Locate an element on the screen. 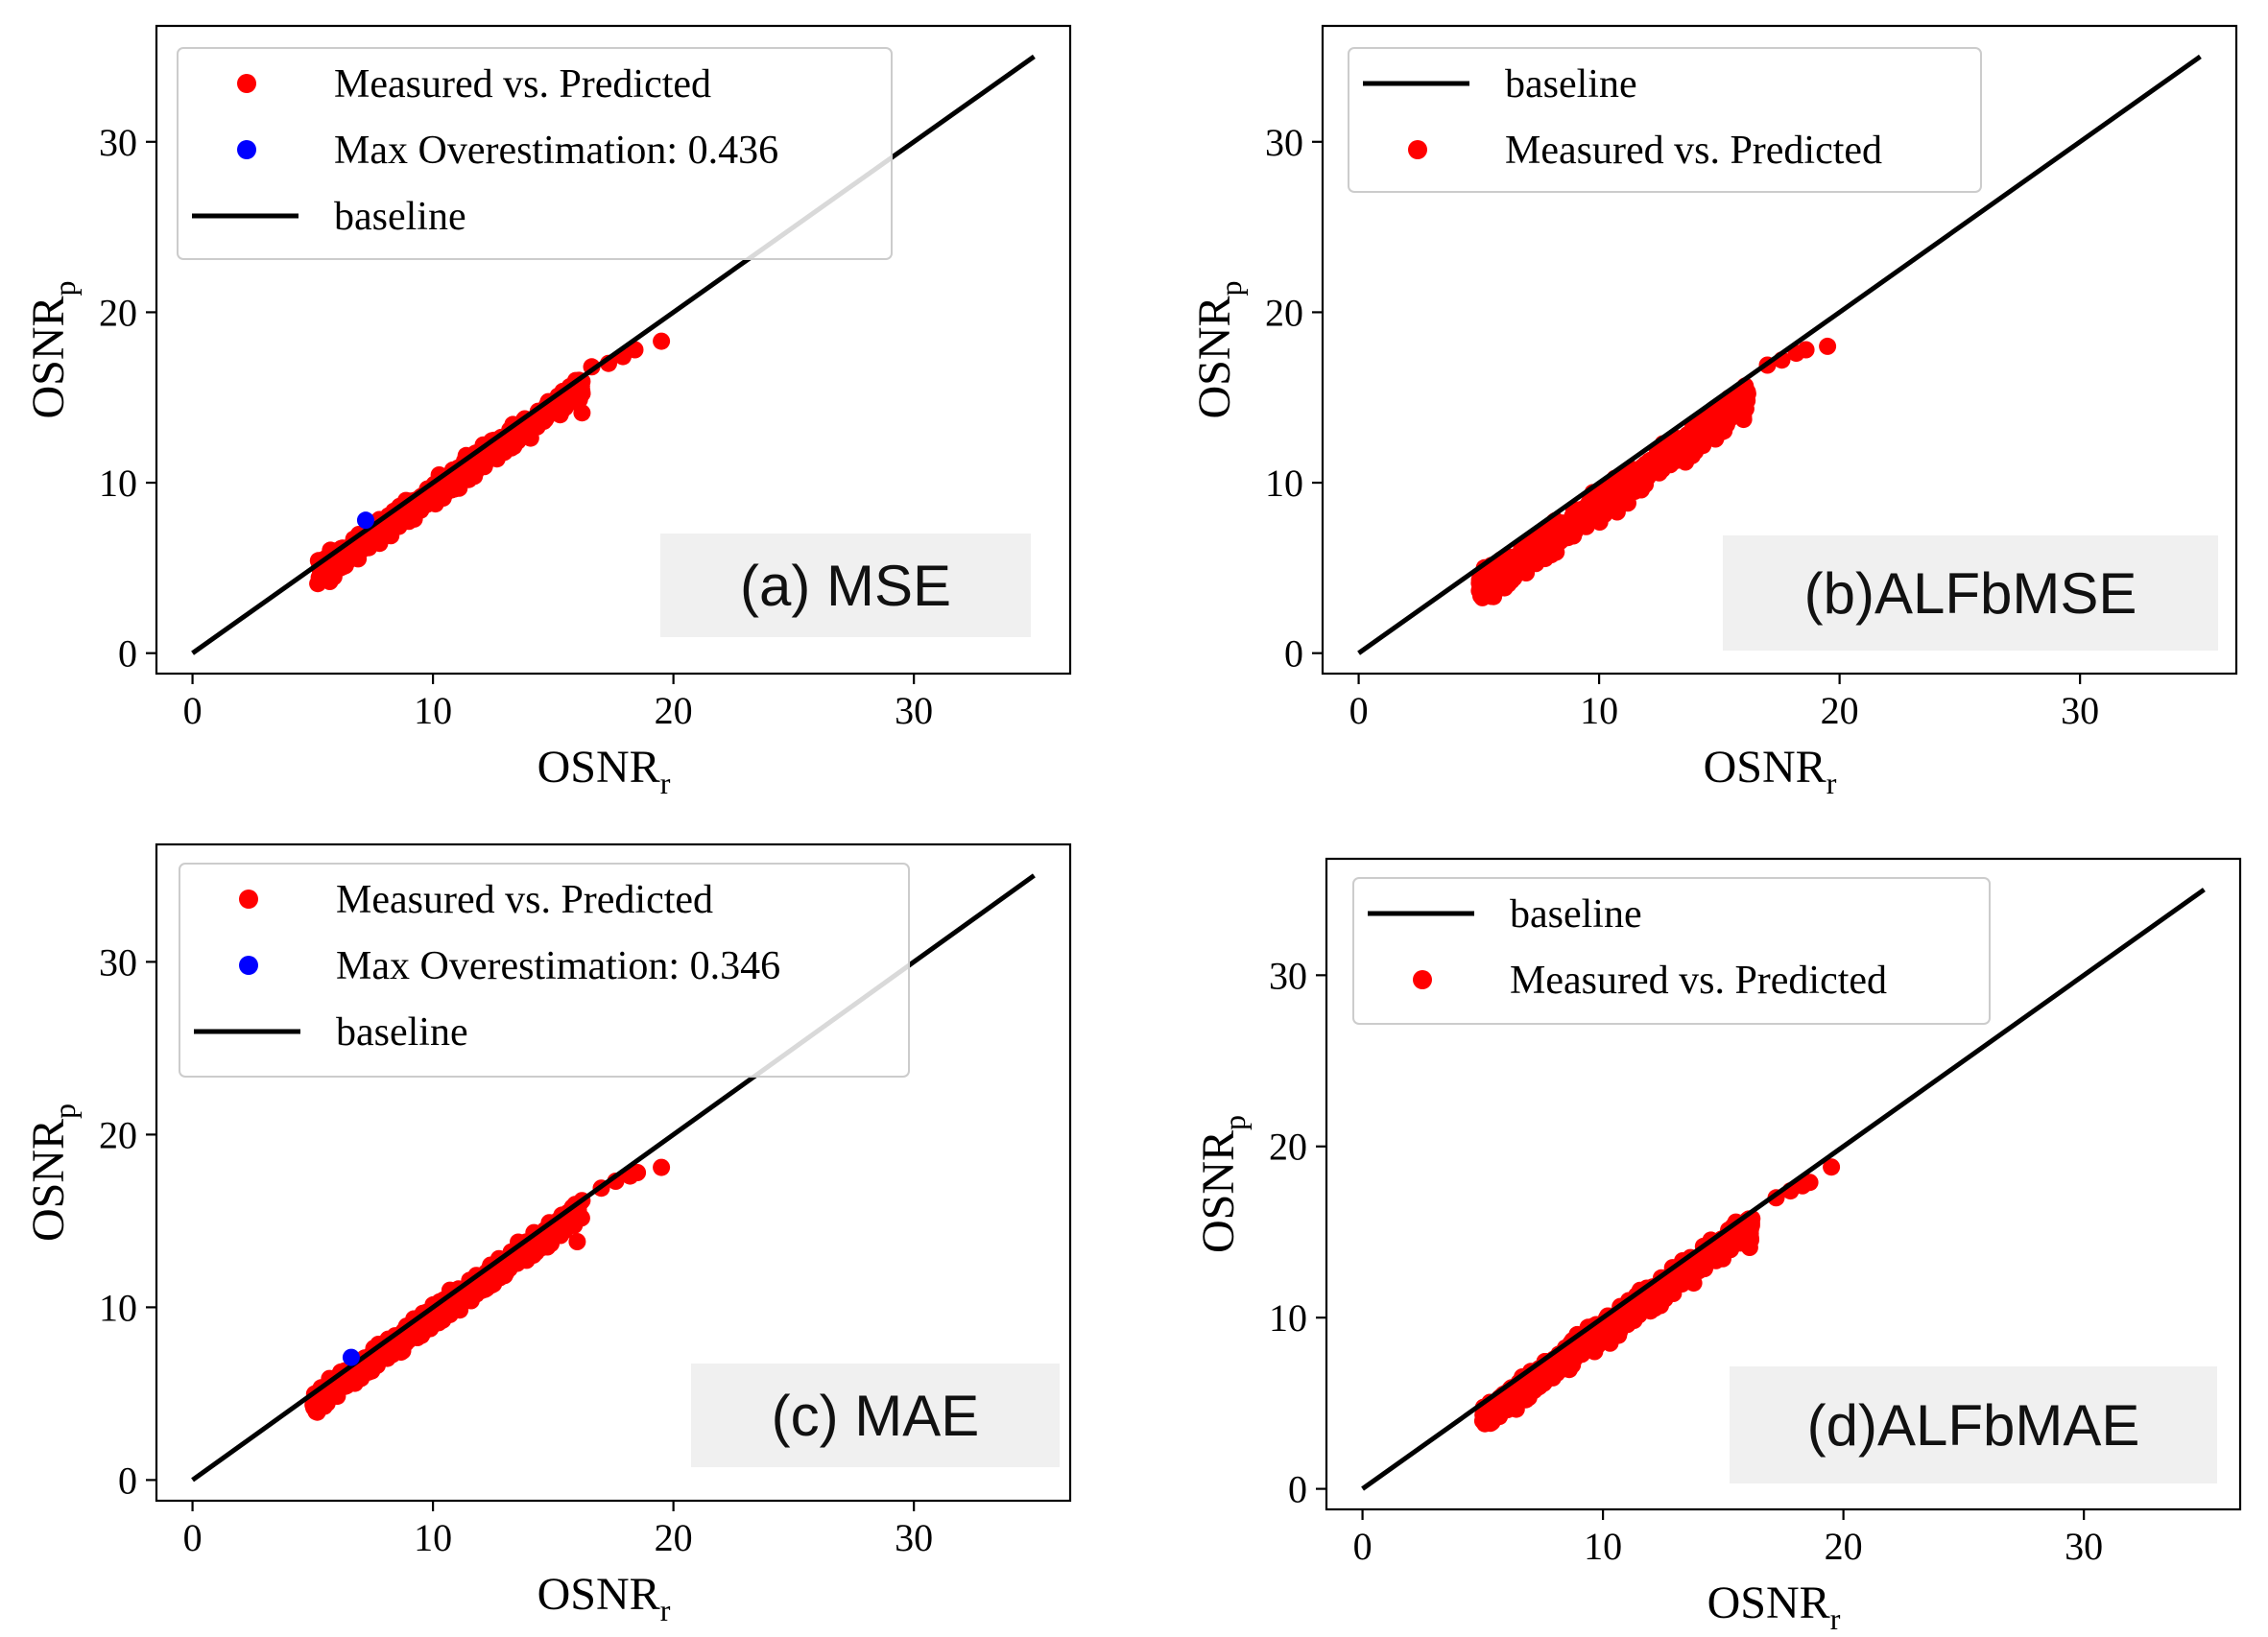 The width and height of the screenshot is (2268, 1637). series-measured-vs-predicted is located at coordinates (490, 462).